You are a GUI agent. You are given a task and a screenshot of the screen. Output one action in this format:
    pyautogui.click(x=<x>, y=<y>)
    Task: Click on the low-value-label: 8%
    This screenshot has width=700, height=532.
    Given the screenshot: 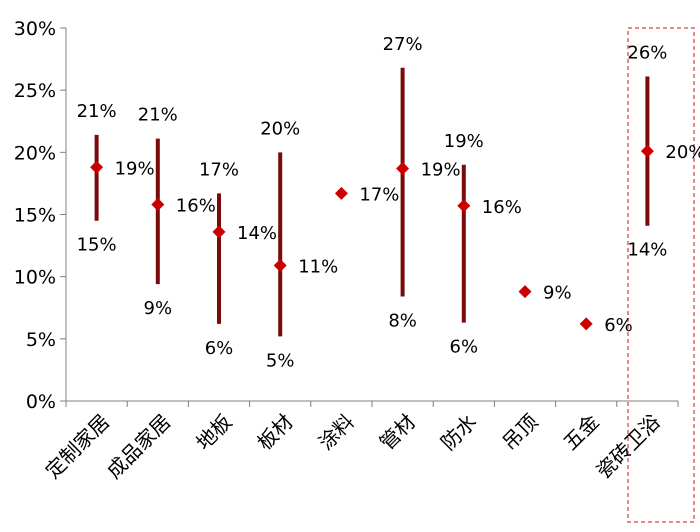 What is the action you would take?
    pyautogui.click(x=402, y=321)
    